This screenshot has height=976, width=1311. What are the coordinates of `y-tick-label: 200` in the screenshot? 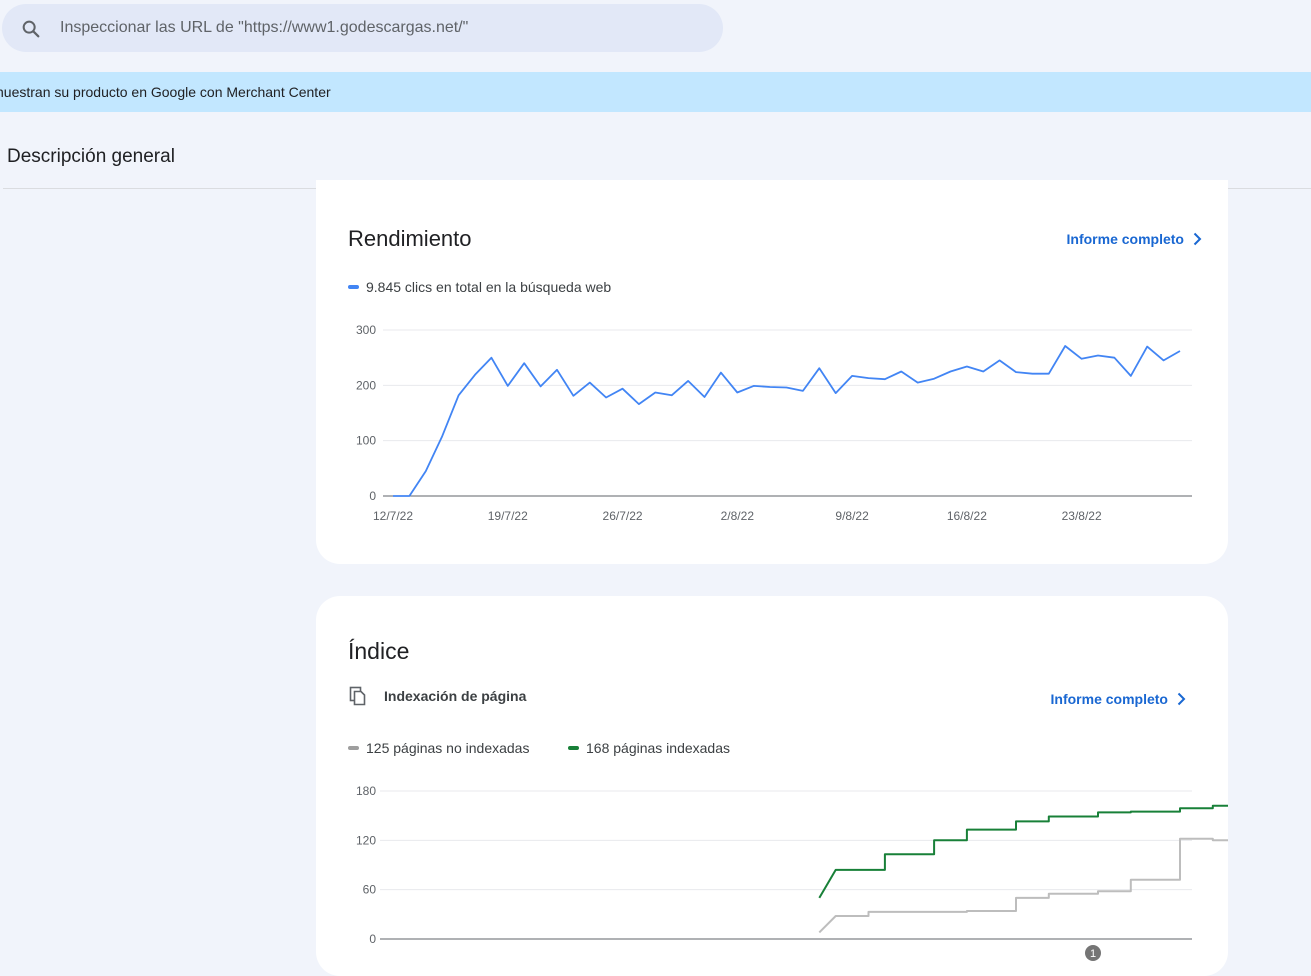 It's located at (366, 385).